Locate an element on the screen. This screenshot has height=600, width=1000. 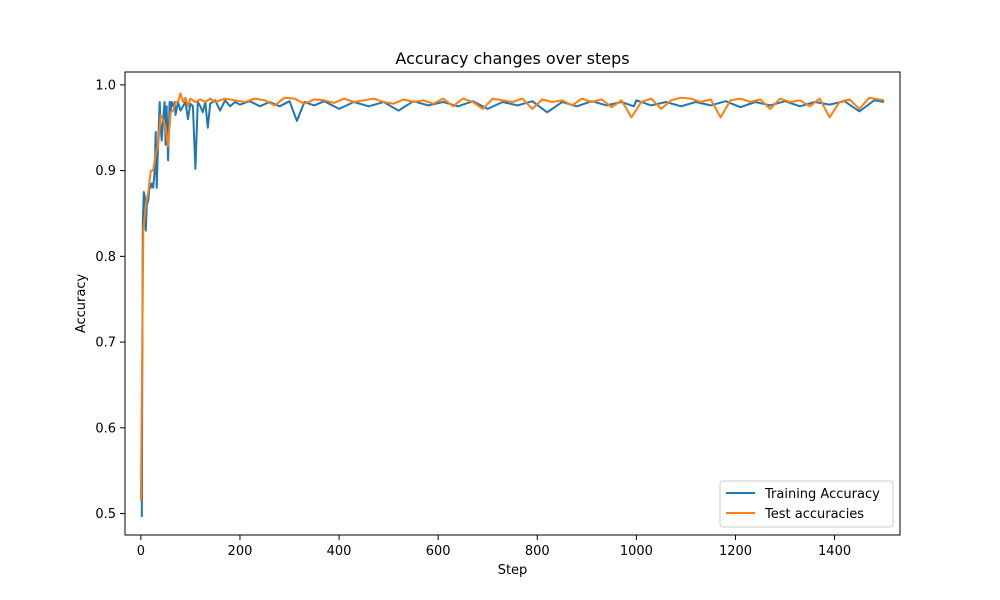
y-tick-label: 0.7 is located at coordinates (105, 343).